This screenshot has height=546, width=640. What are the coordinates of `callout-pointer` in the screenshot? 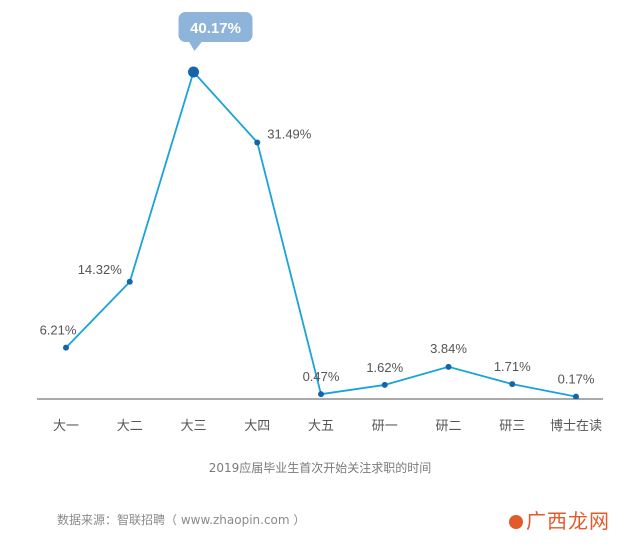 It's located at (195, 46).